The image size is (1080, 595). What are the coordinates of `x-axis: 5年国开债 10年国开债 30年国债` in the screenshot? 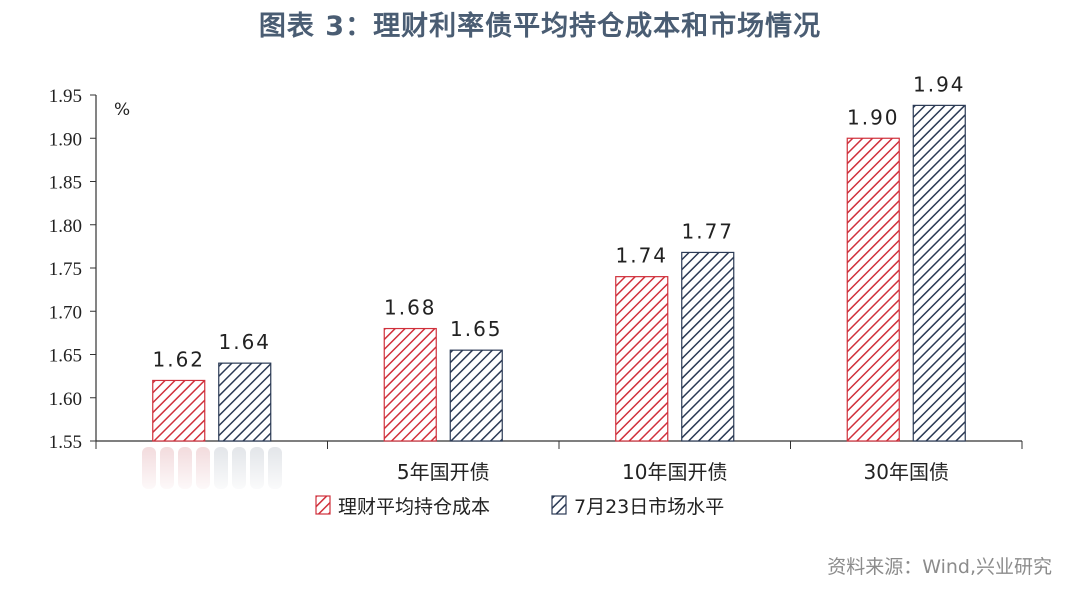 It's located at (559, 466).